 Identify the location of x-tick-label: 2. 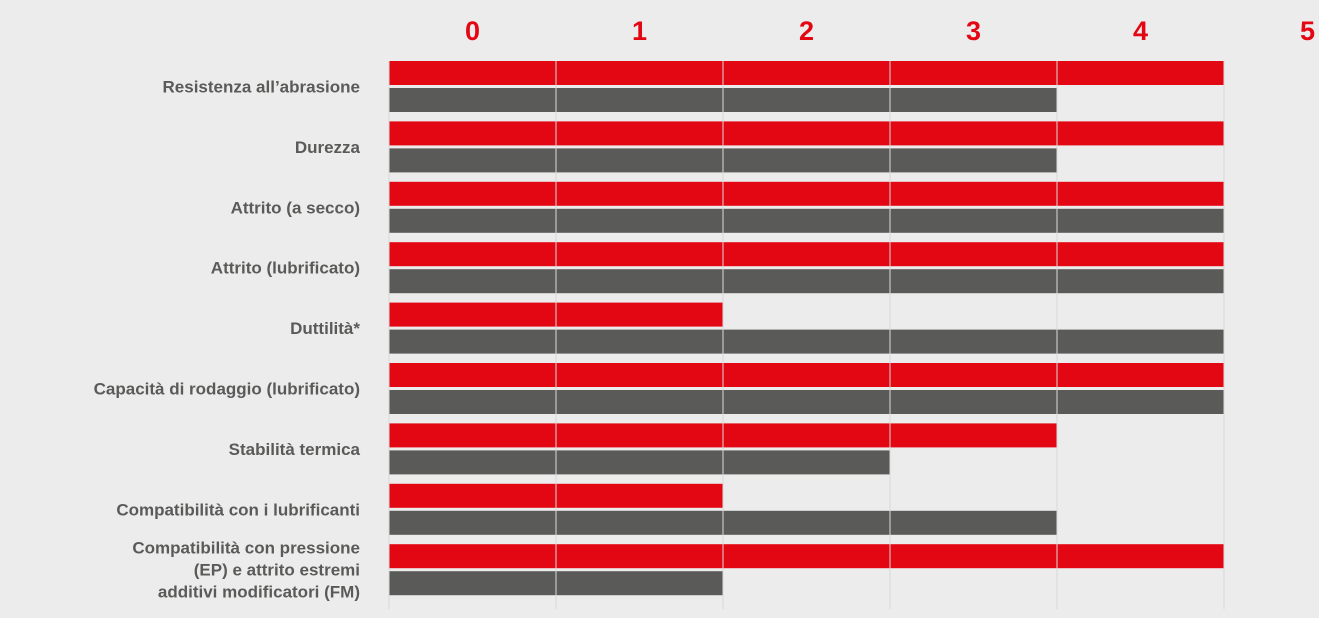
(806, 31).